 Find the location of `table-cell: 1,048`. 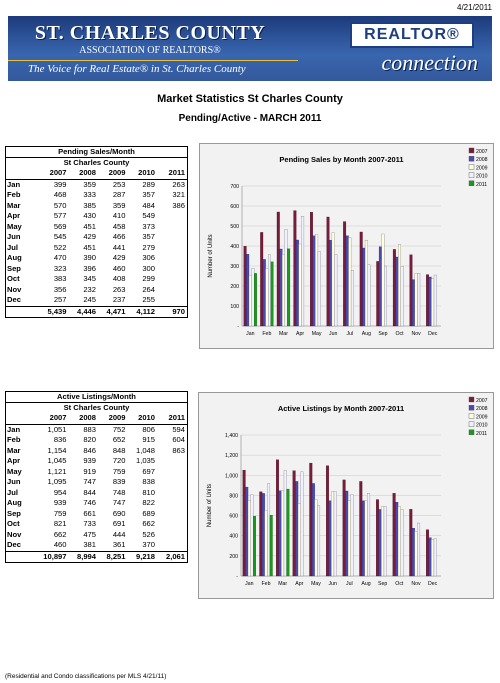

table-cell: 1,048 is located at coordinates (145, 450).